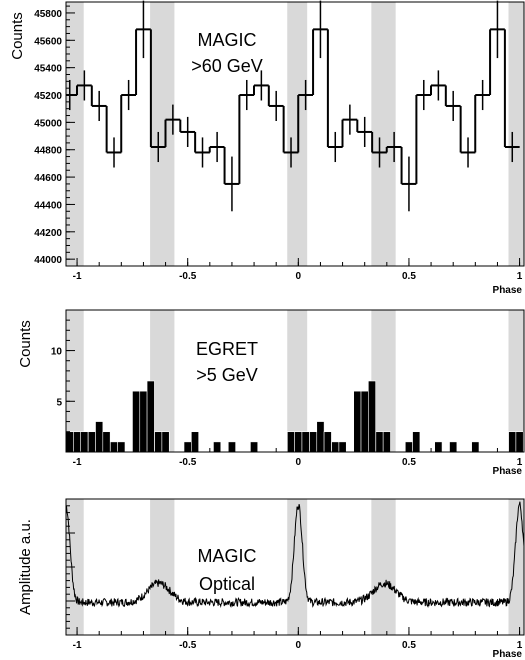  Describe the element at coordinates (48, 151) in the screenshot. I see `y-tick-label: 44800` at that location.